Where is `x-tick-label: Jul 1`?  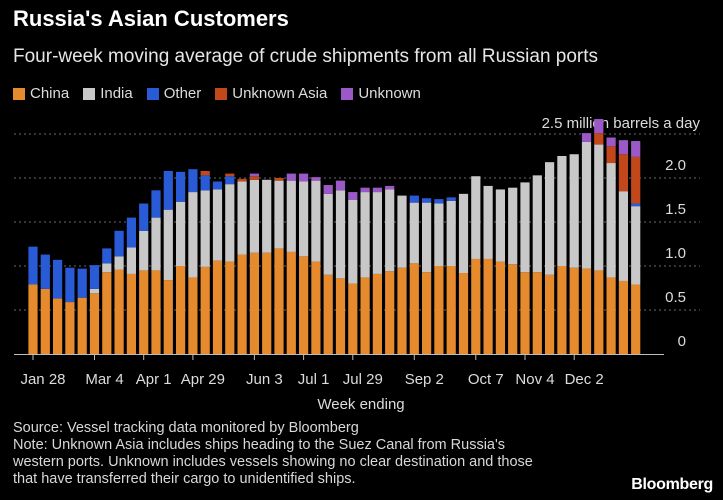 x-tick-label: Jul 1 is located at coordinates (314, 379).